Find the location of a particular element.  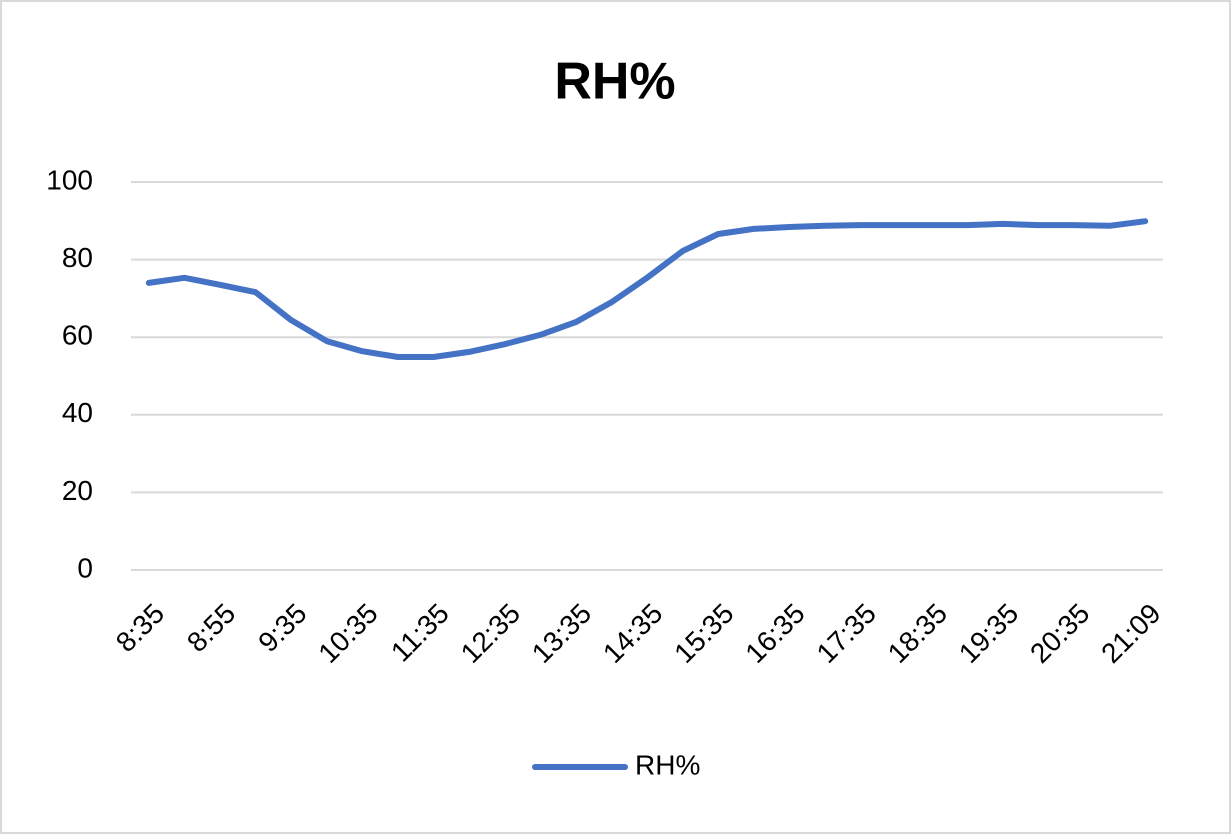

y-tick-label: 60 is located at coordinates (77, 335).